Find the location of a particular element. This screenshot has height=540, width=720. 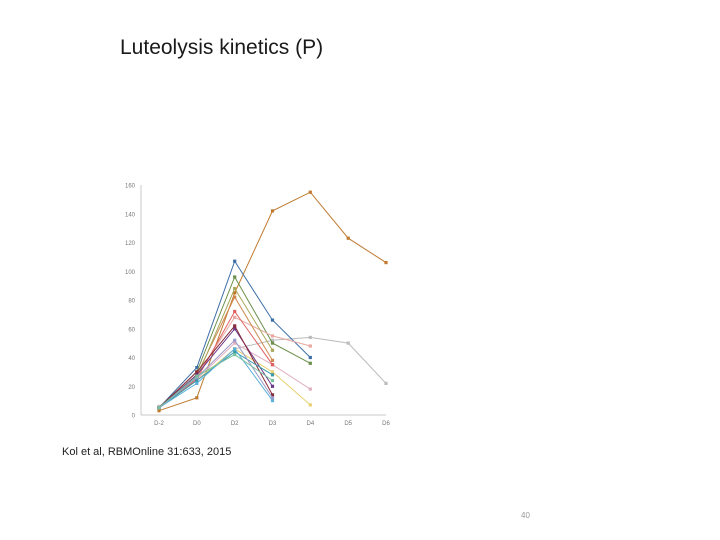

series-layer is located at coordinates (272, 301).